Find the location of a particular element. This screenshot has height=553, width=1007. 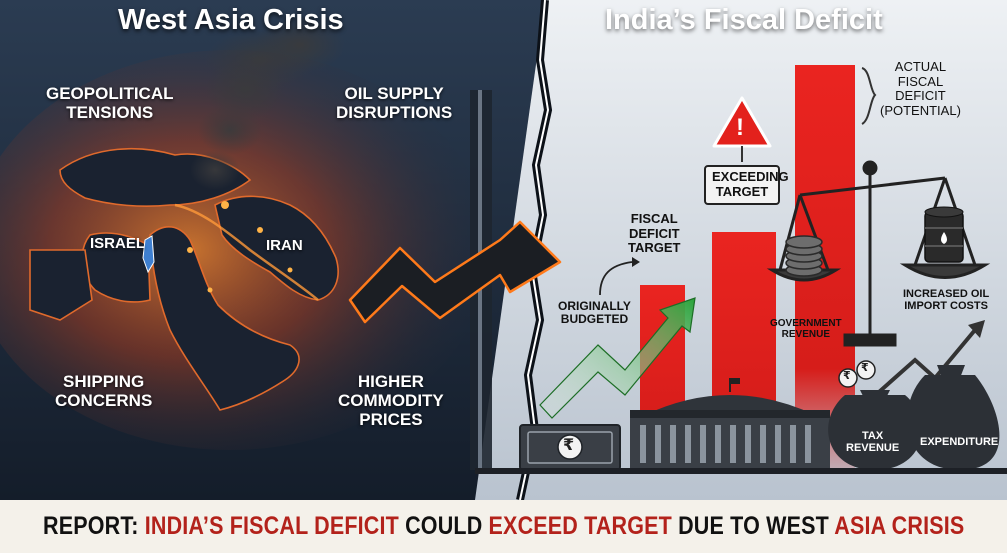

israel-shape is located at coordinates (148, 254).